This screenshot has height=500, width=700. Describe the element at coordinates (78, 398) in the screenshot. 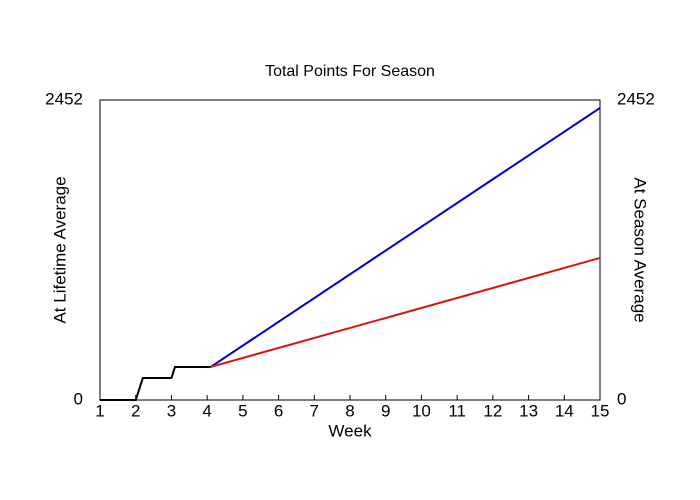

I see `y-tick-label: 0` at that location.